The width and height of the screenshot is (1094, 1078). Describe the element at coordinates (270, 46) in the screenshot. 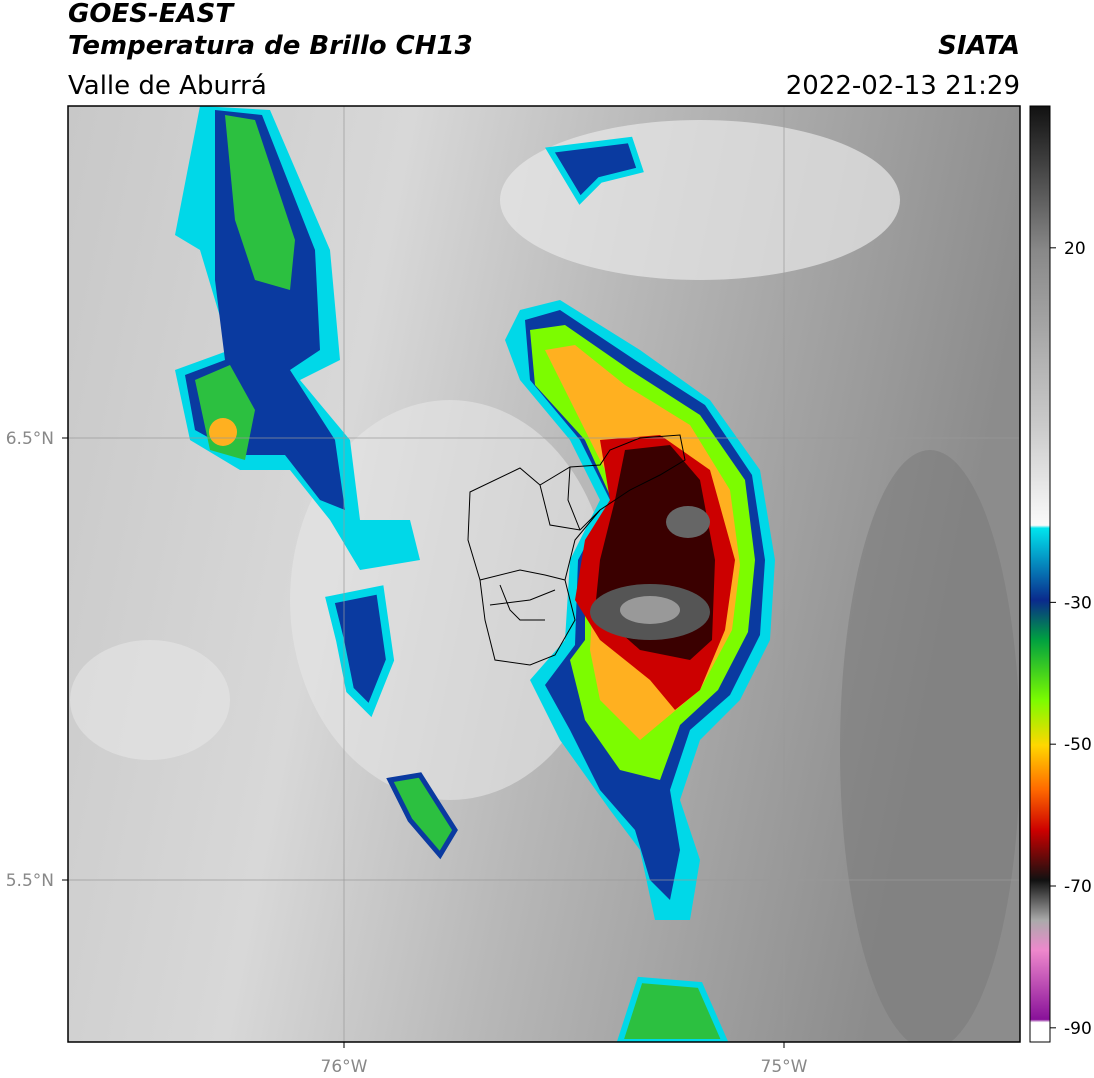

I see `subtitle: Temperatura de Brillo CH13` at that location.